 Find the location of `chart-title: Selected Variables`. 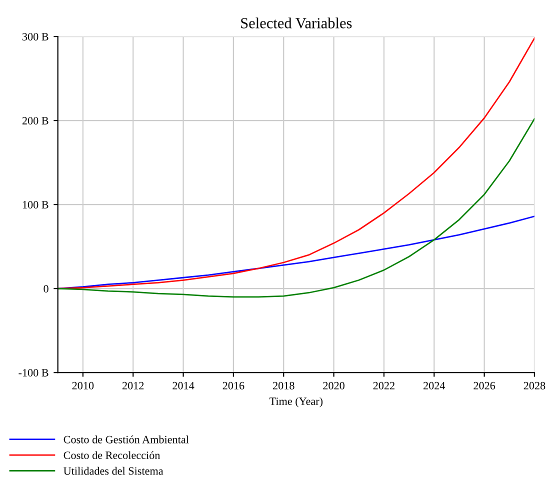

chart-title: Selected Variables is located at coordinates (296, 23).